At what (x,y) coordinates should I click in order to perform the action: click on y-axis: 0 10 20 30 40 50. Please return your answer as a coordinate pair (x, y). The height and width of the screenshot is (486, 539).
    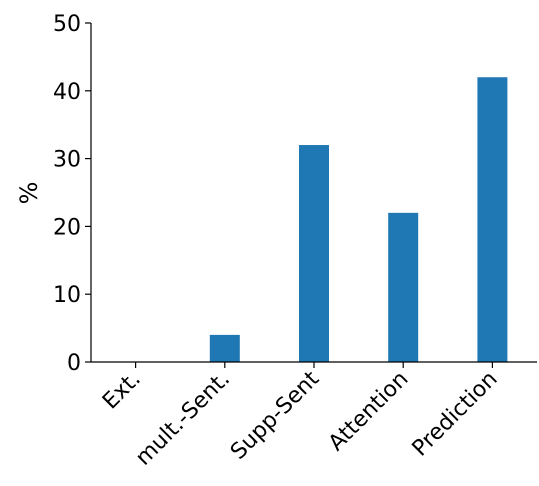
    Looking at the image, I should click on (72, 194).